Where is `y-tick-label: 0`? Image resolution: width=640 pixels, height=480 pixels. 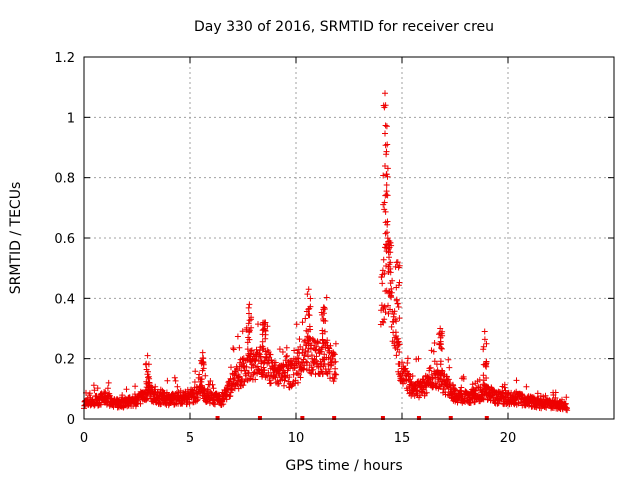
y-tick-label: 0 is located at coordinates (71, 420).